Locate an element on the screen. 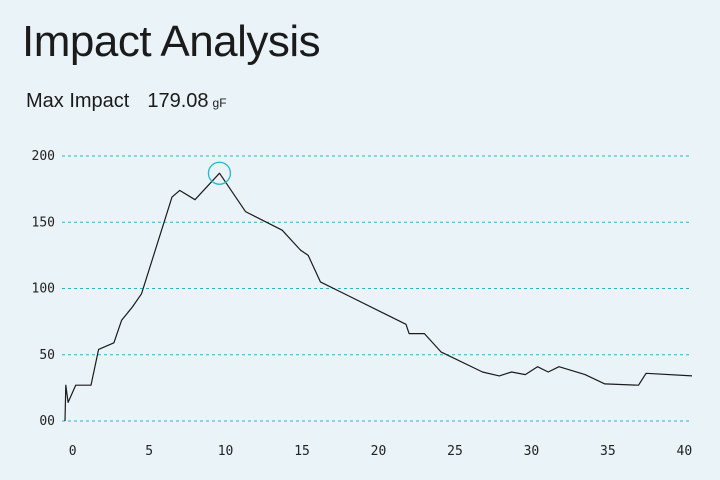 The image size is (720, 480). y-tick-label: 200 is located at coordinates (43, 156).